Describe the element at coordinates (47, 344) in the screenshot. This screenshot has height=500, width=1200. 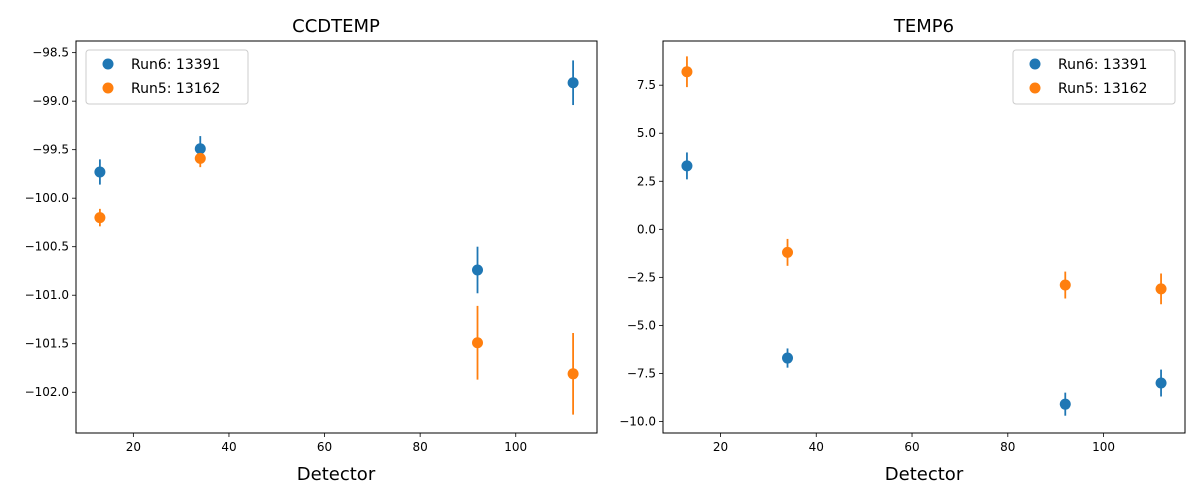
I see `ccdtemp-y-tick-label: −101.5` at that location.